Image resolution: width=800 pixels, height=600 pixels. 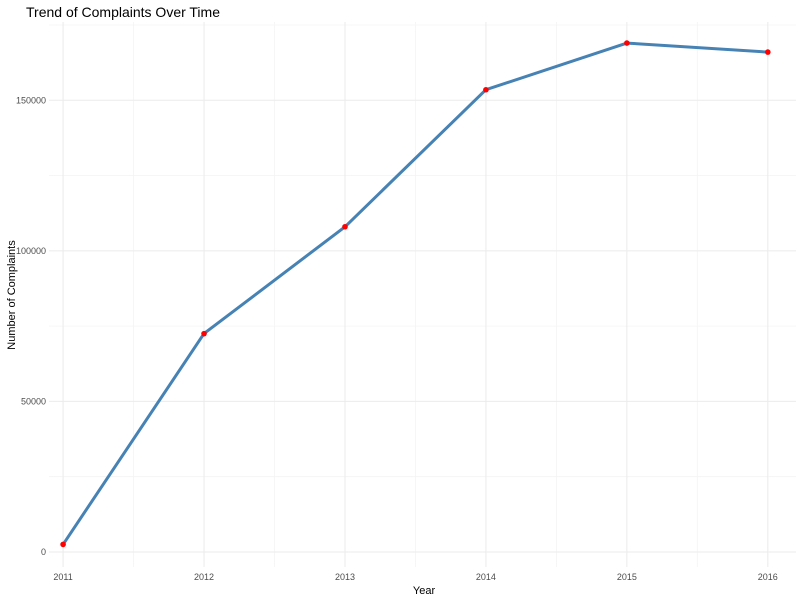 I want to click on x-axis-title: Year, so click(x=424, y=591).